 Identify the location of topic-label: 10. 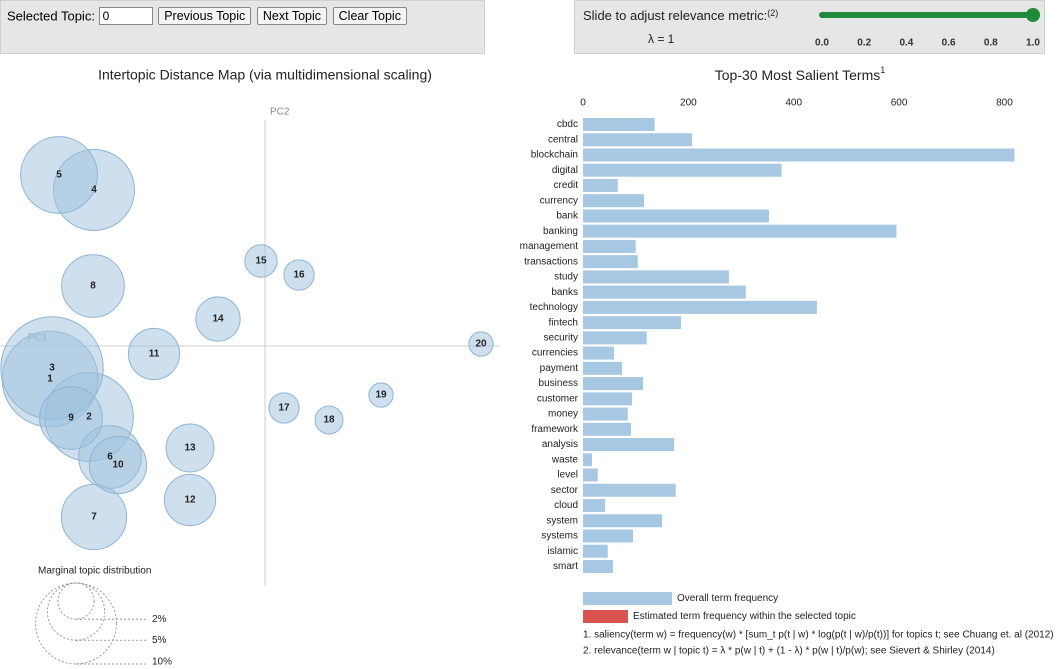
(118, 465).